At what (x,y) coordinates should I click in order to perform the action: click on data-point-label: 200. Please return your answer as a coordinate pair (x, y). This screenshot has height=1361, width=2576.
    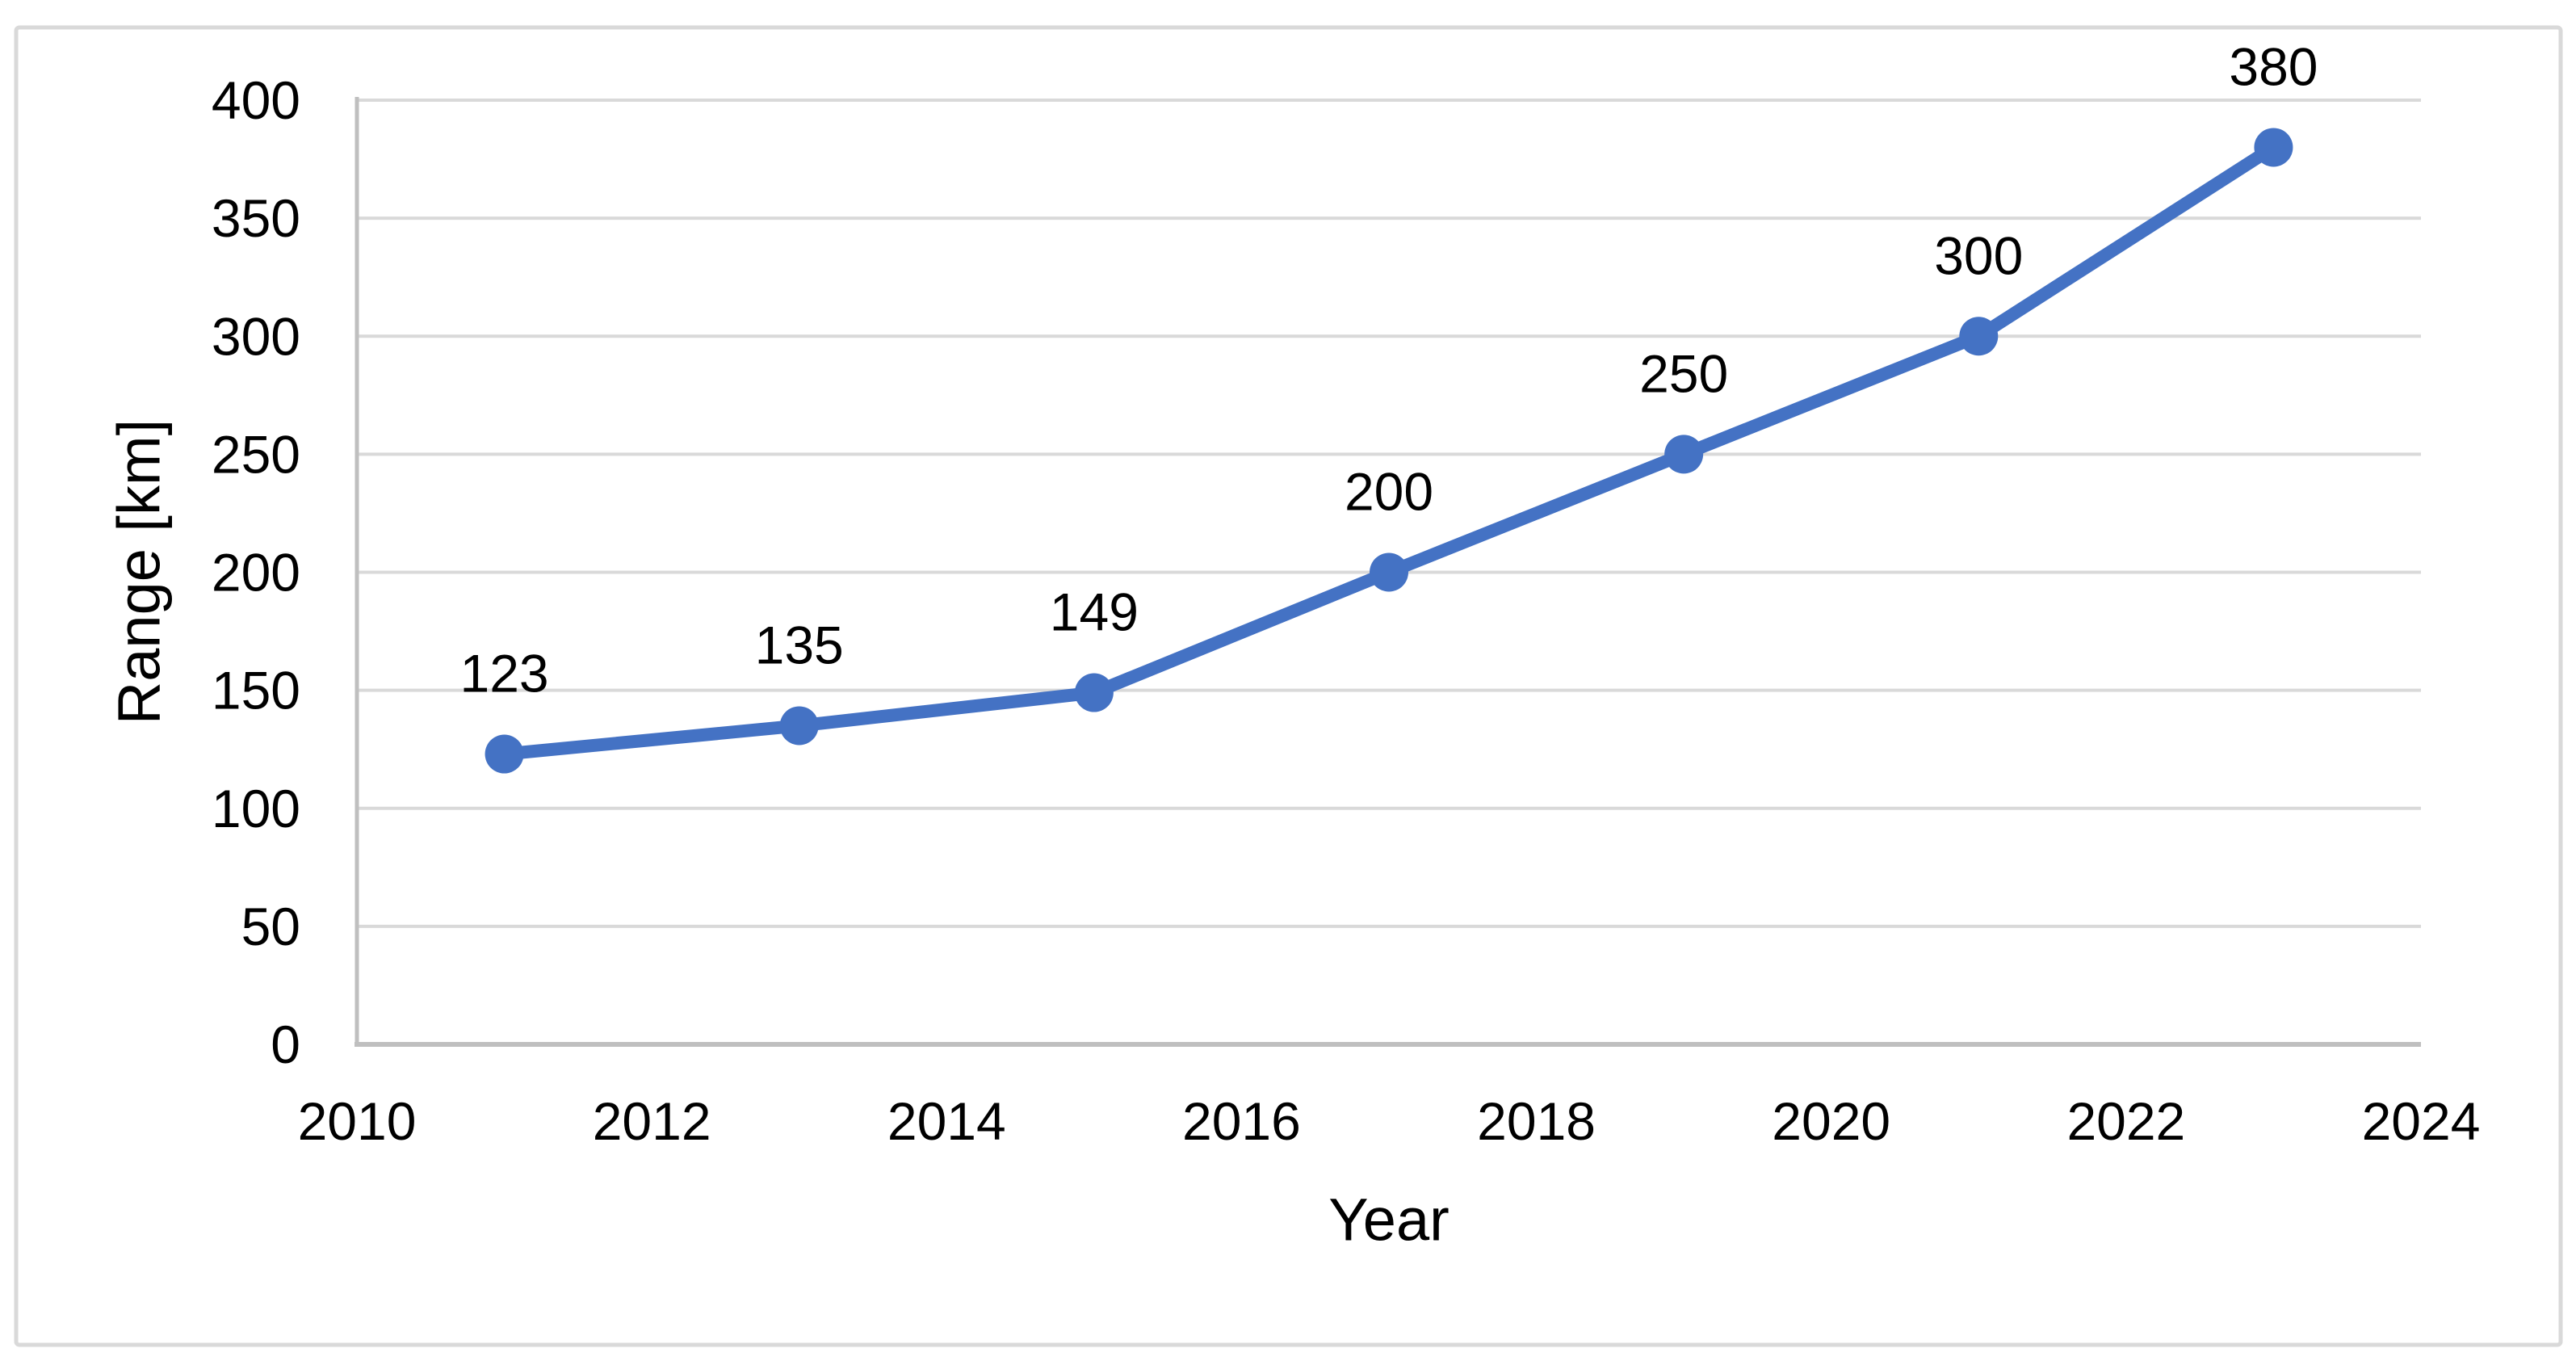
    Looking at the image, I should click on (1389, 492).